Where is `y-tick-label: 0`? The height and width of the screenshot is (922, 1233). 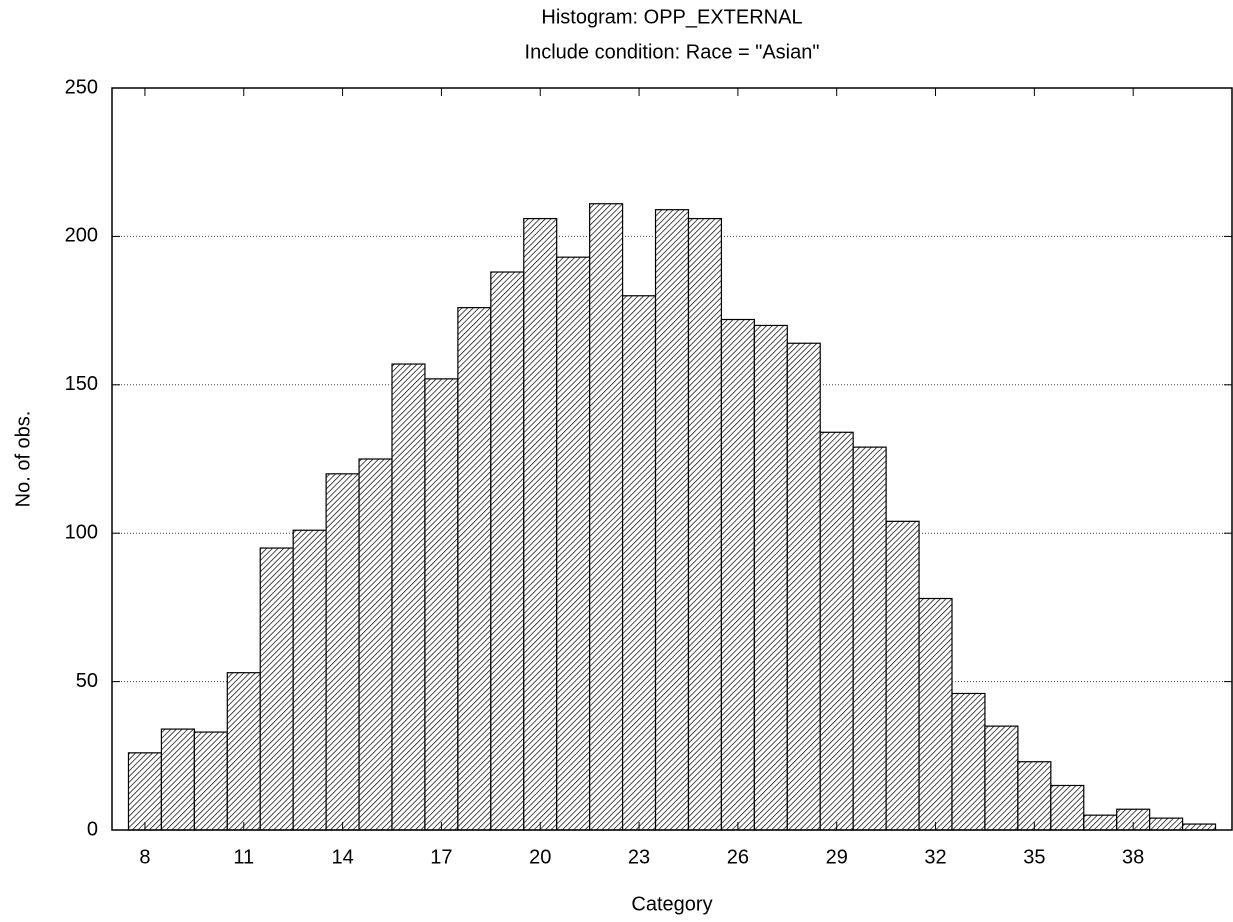 y-tick-label: 0 is located at coordinates (92, 829).